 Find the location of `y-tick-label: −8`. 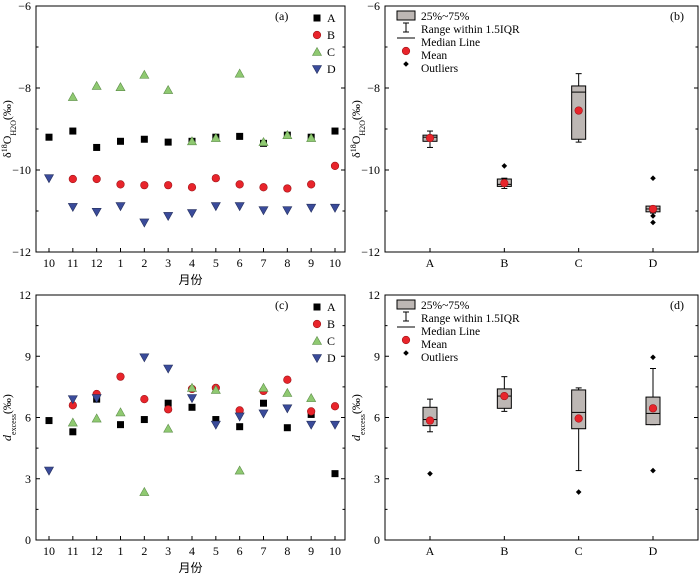

y-tick-label: −8 is located at coordinates (24, 88).